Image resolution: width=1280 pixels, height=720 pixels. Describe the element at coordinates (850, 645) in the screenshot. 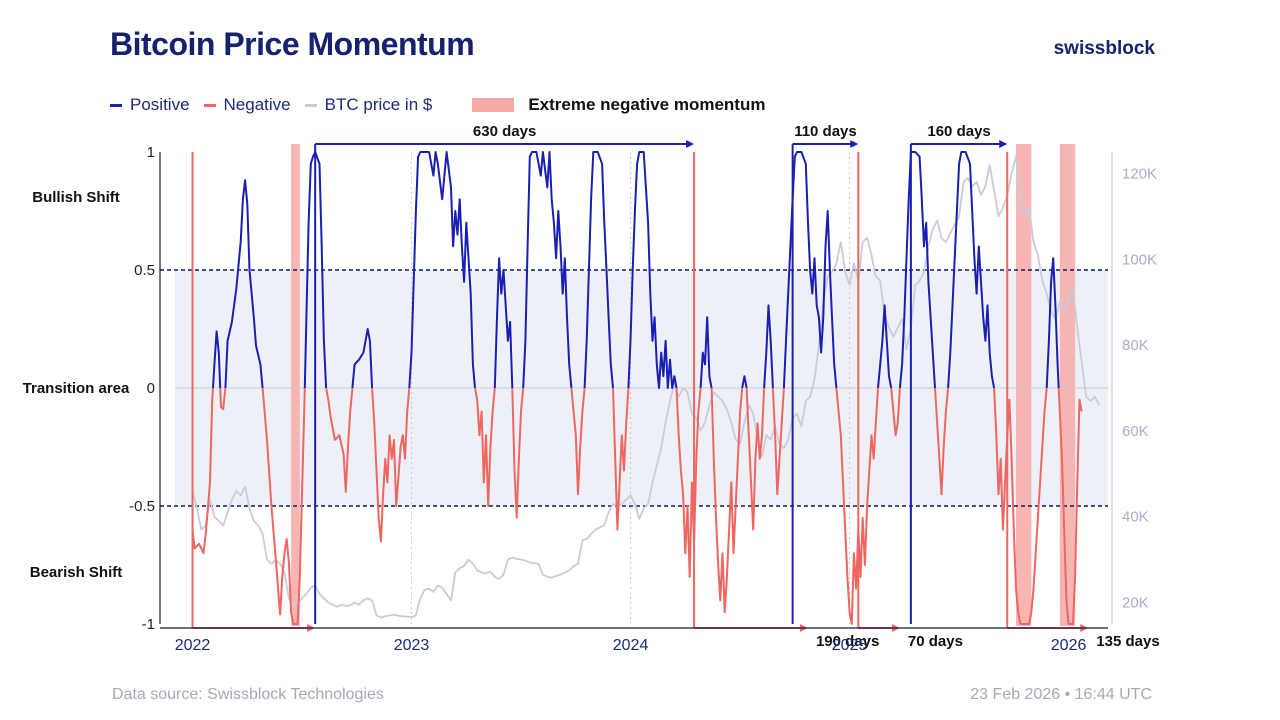

I see `x-tick-label-3: 2025` at that location.